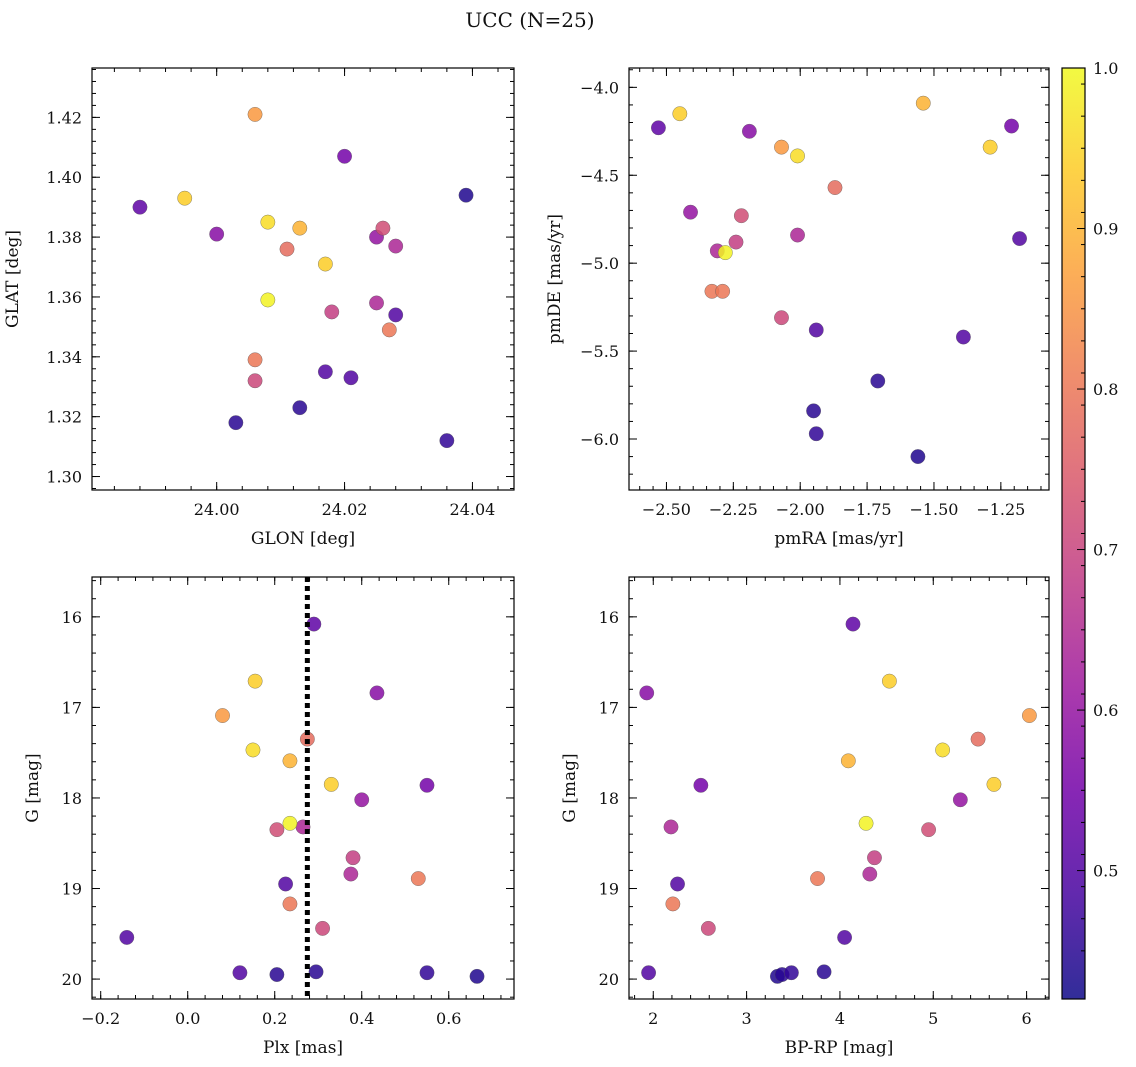 This screenshot has height=1067, width=1136. I want to click on y-tick-label: 16, so click(72, 617).